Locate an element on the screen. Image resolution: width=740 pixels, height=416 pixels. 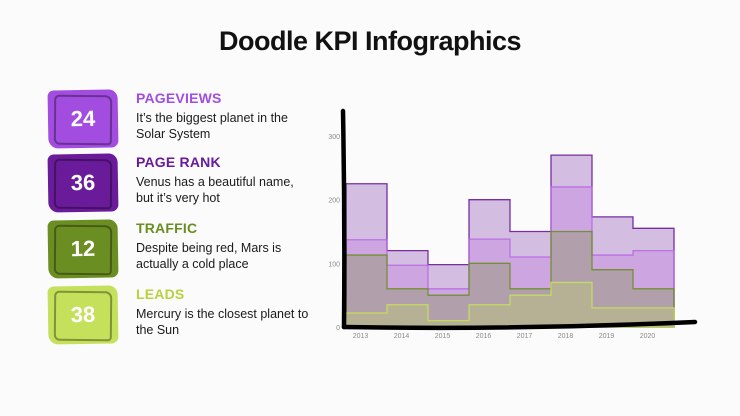
y-tick-label: 100 is located at coordinates (334, 264).